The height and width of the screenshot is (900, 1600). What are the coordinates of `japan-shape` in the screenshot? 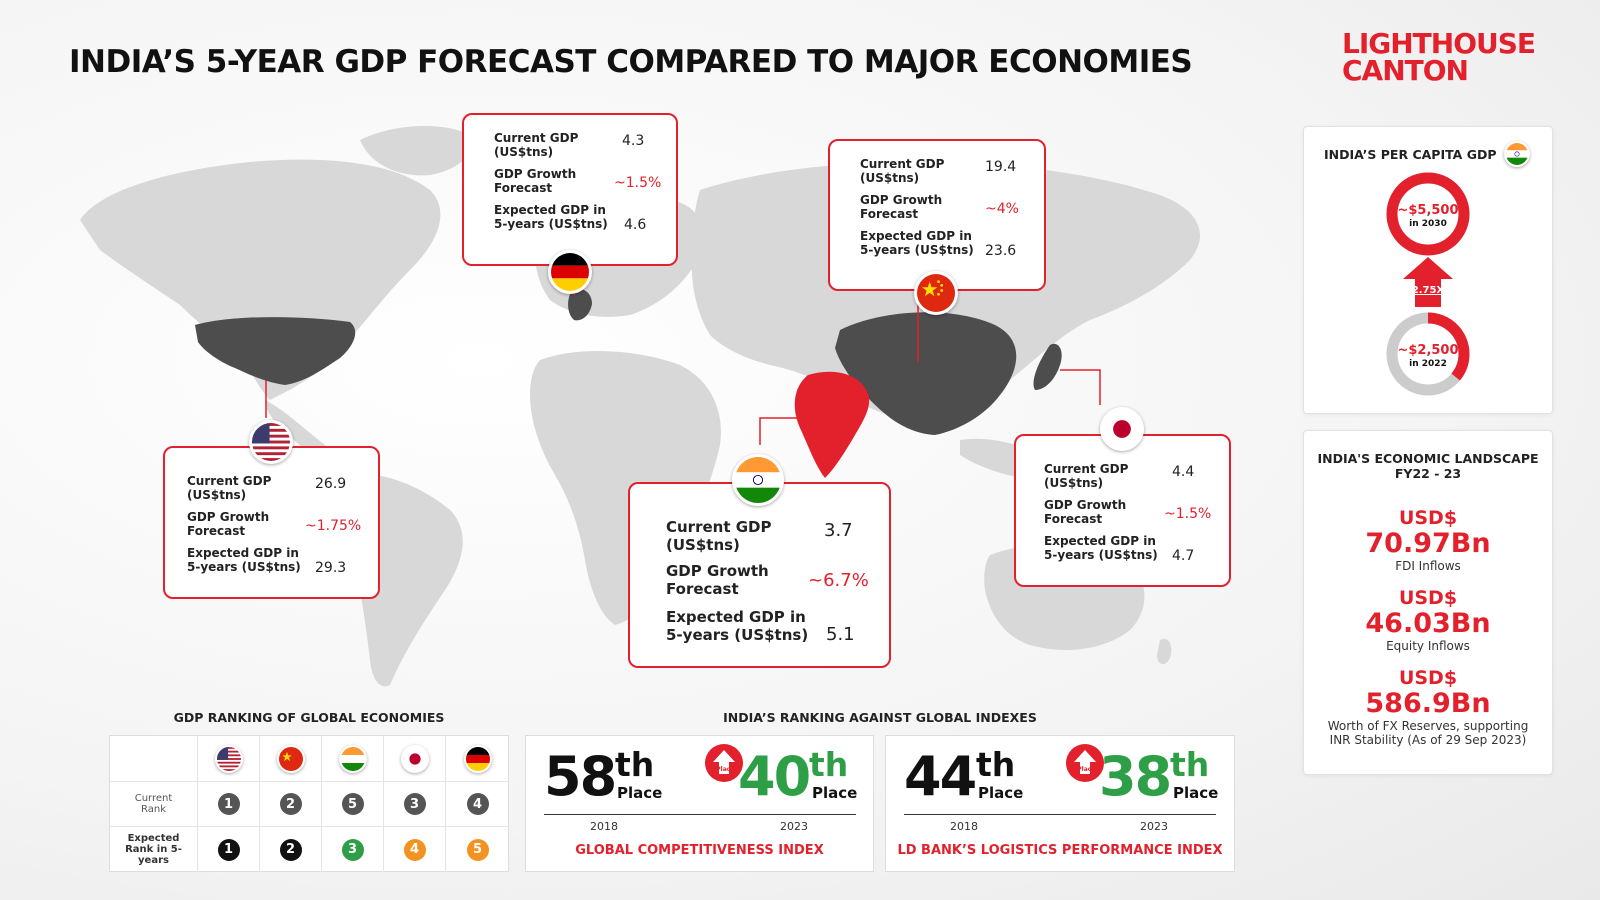 It's located at (1047, 366).